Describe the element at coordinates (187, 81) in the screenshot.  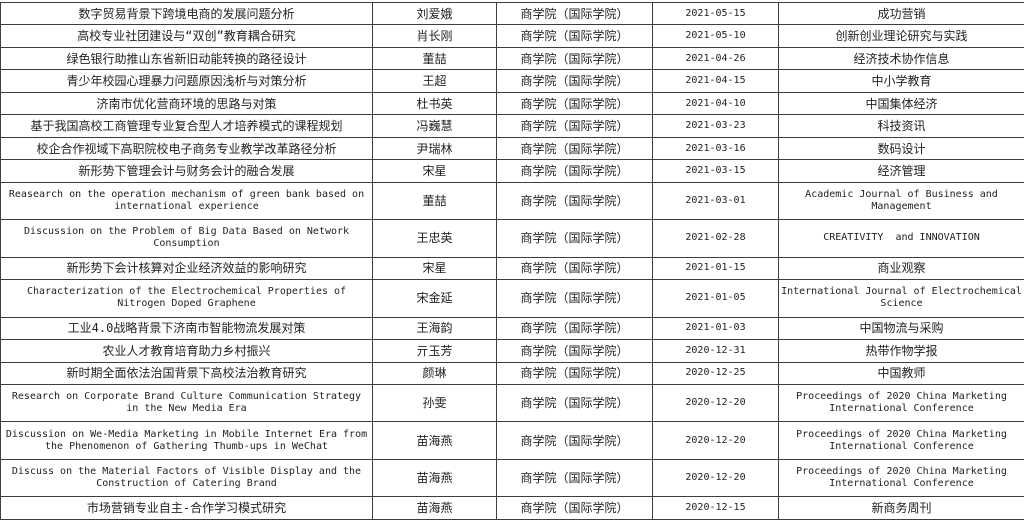
I see `cell-title: 青少年校园心理暴力问题原因浅析与对策分析` at that location.